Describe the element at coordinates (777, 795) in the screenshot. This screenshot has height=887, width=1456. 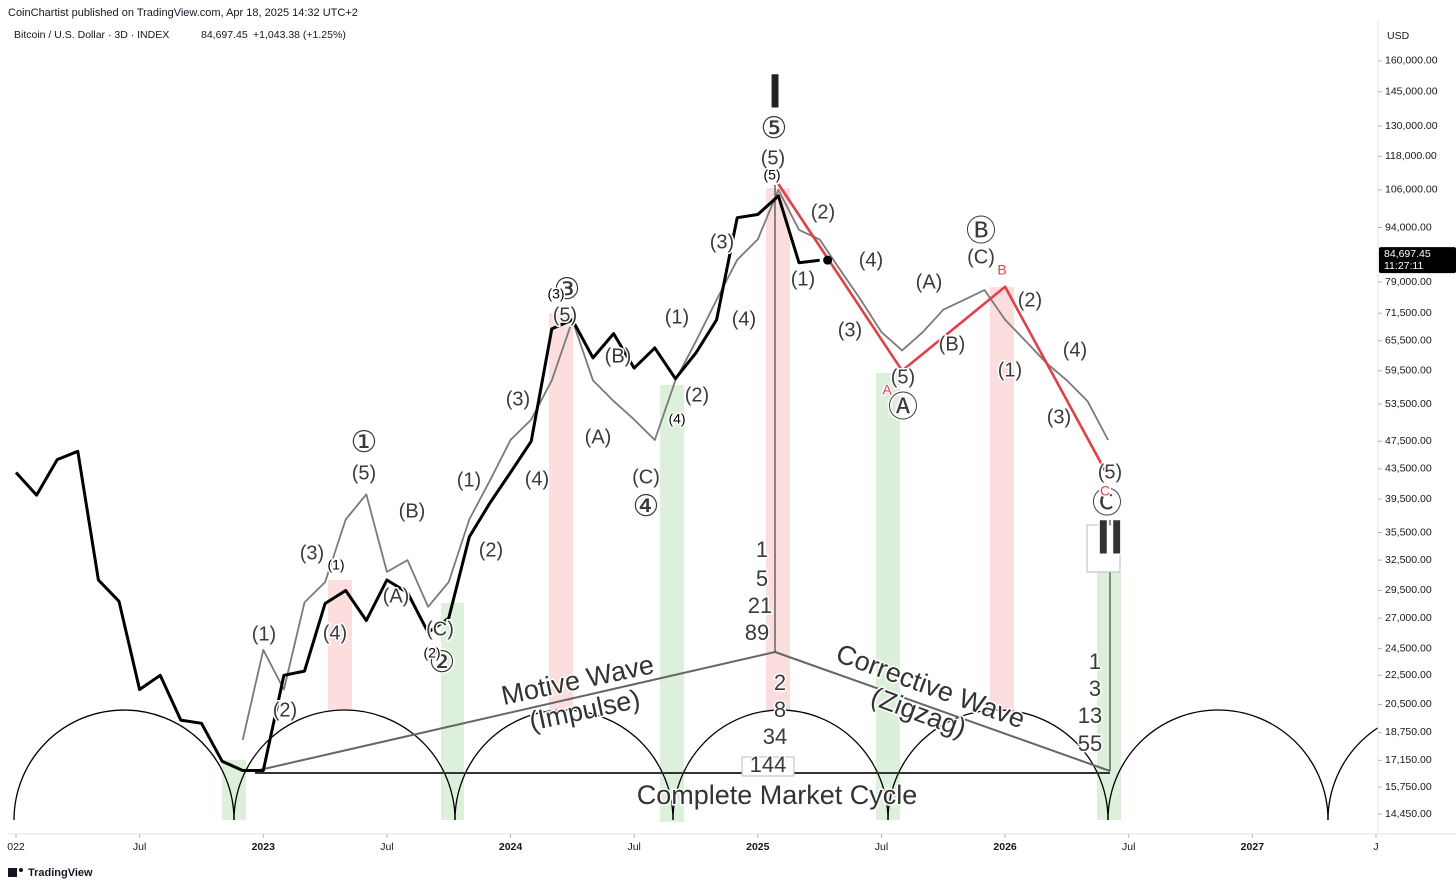
I see `annotation: Complete Market Cycle` at that location.